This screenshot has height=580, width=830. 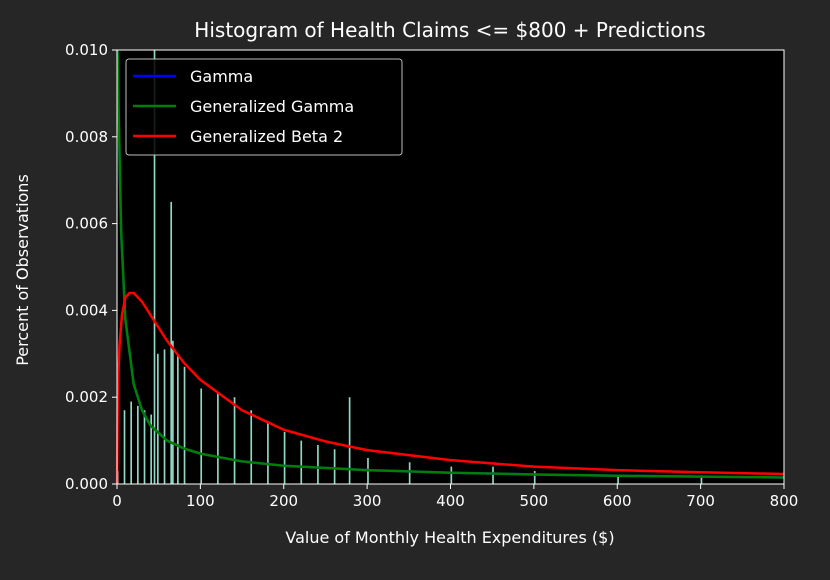 What do you see at coordinates (86, 50) in the screenshot?
I see `y-tick-label: 0.010` at bounding box center [86, 50].